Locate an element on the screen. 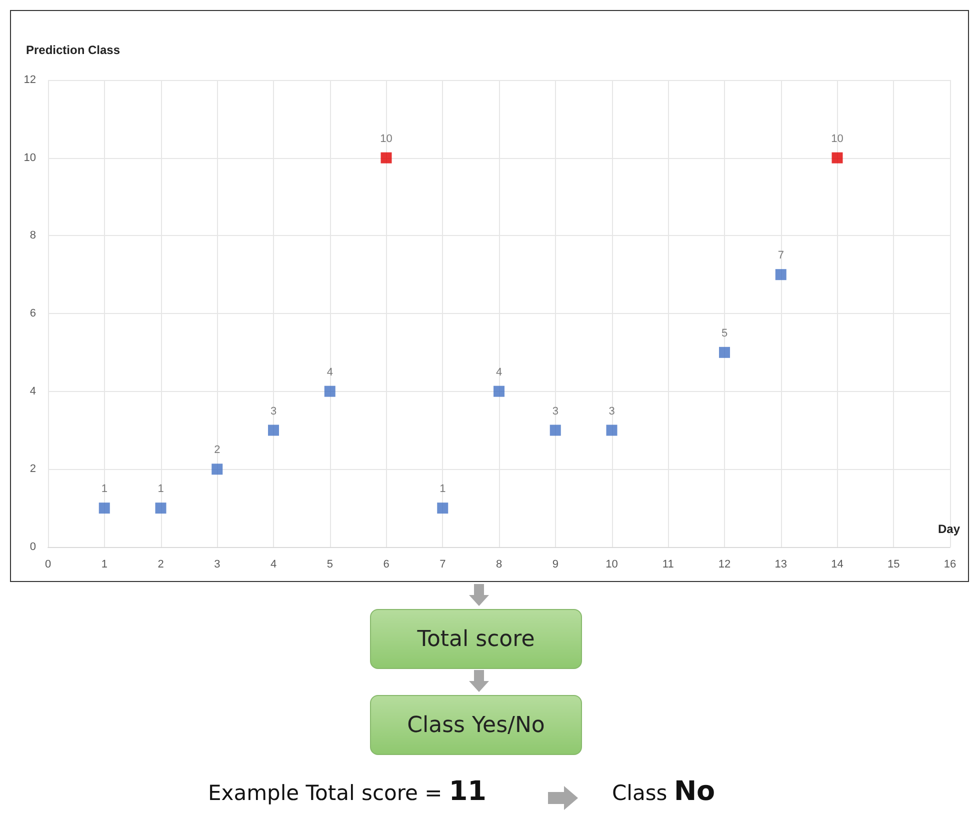  y-tick-label: 6 is located at coordinates (33, 314).